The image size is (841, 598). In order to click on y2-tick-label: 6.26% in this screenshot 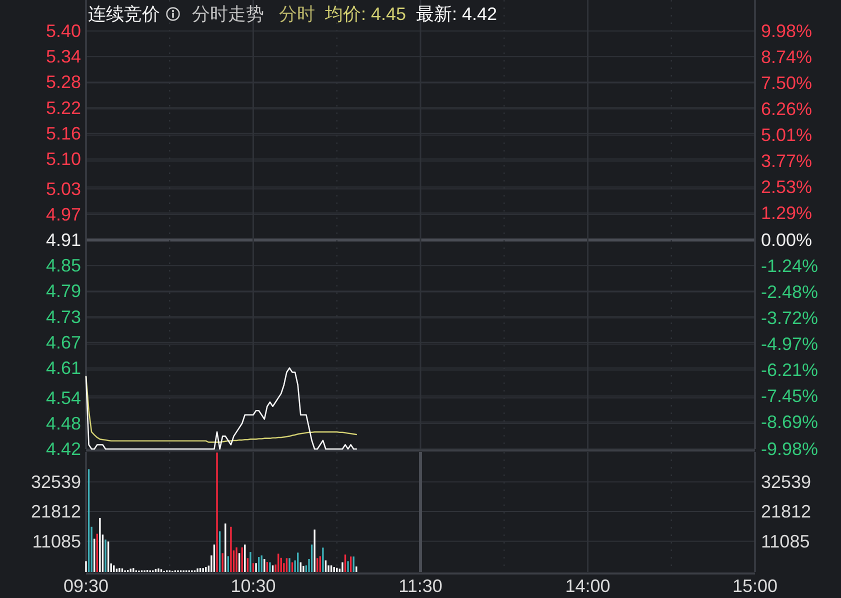, I will do `click(786, 108)`.